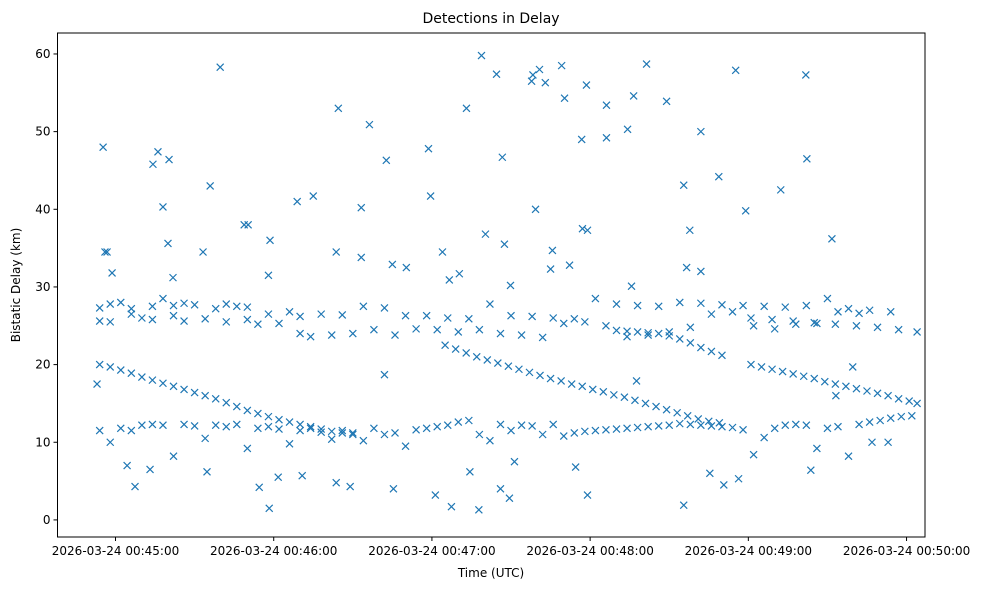 Image resolution: width=987 pixels, height=594 pixels. Describe the element at coordinates (42, 287) in the screenshot. I see `y-tick-label: 30` at that location.